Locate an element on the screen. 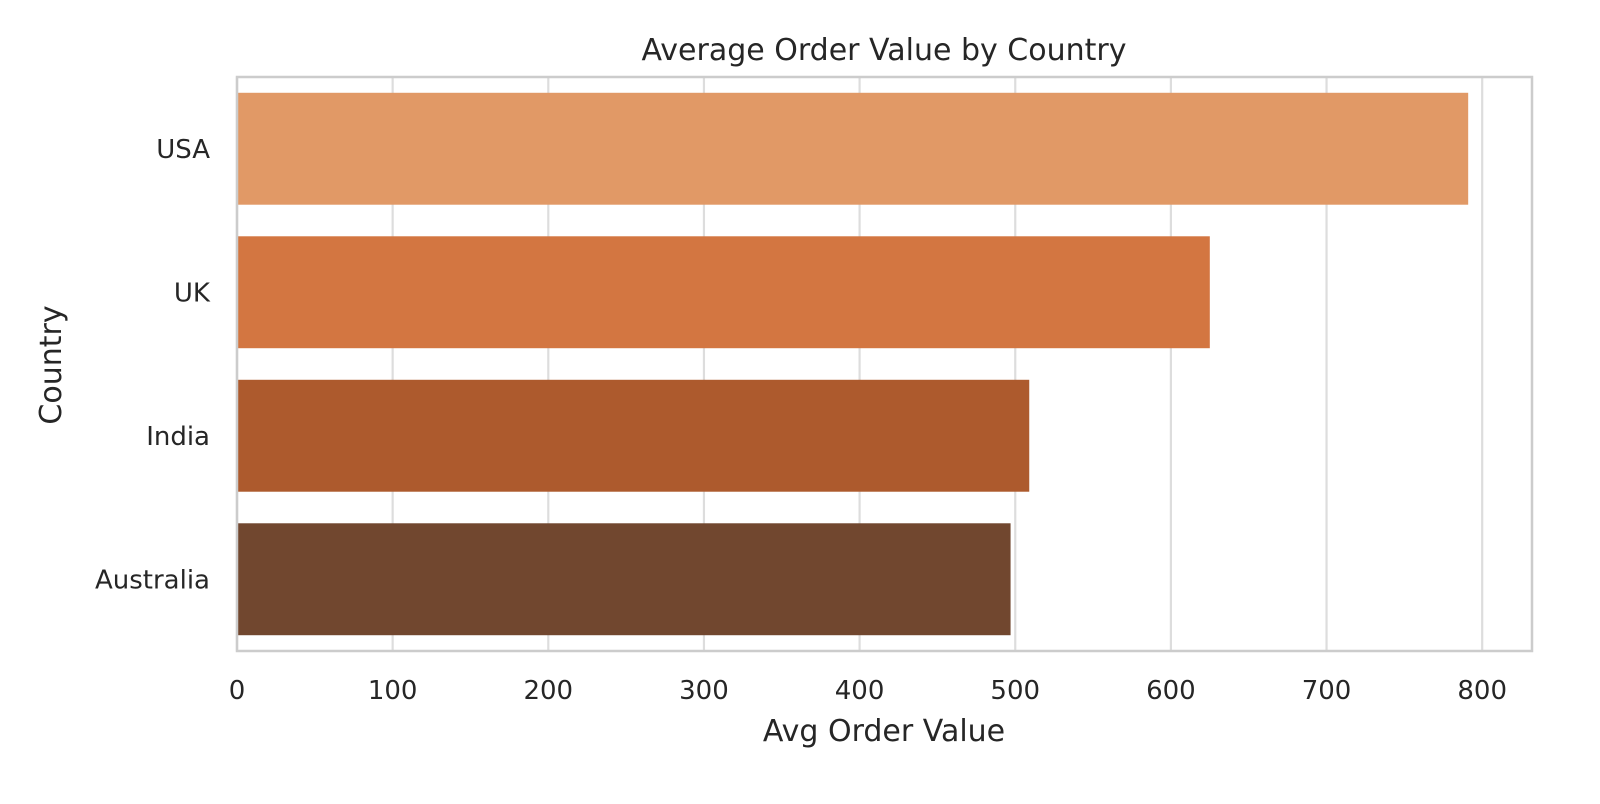 Image resolution: width=1600 pixels, height=804 pixels. bar-usa is located at coordinates (853, 148).